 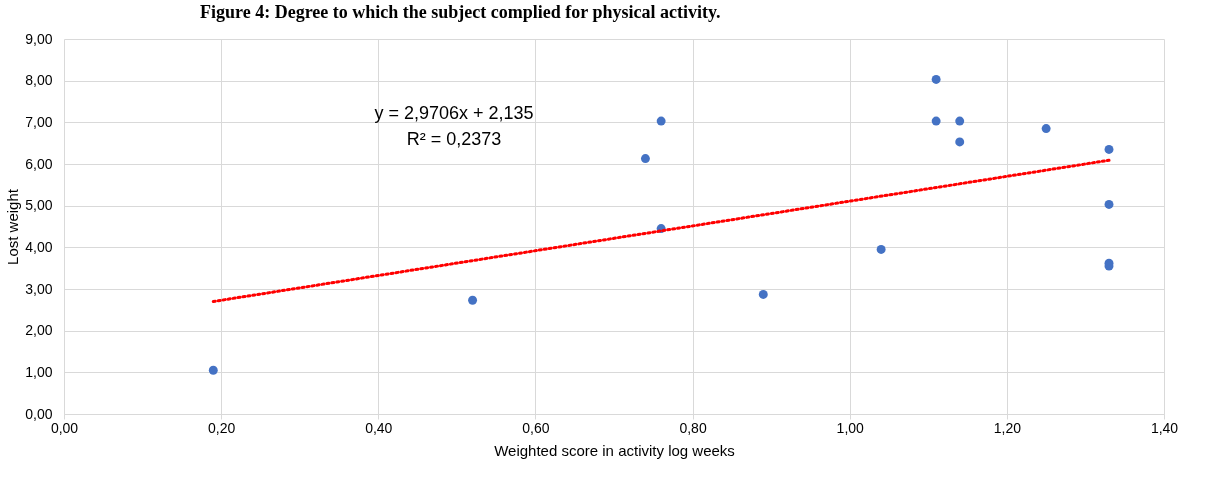 I want to click on y-tick-label: 8,00, so click(x=39, y=80).